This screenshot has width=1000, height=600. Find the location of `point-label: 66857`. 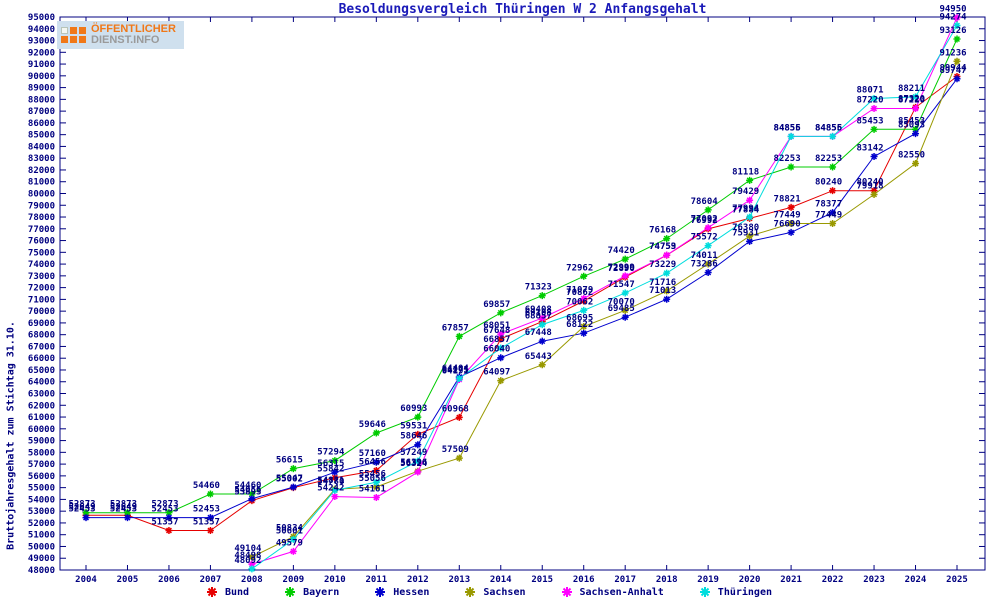

point-label: 66857 is located at coordinates (496, 340).